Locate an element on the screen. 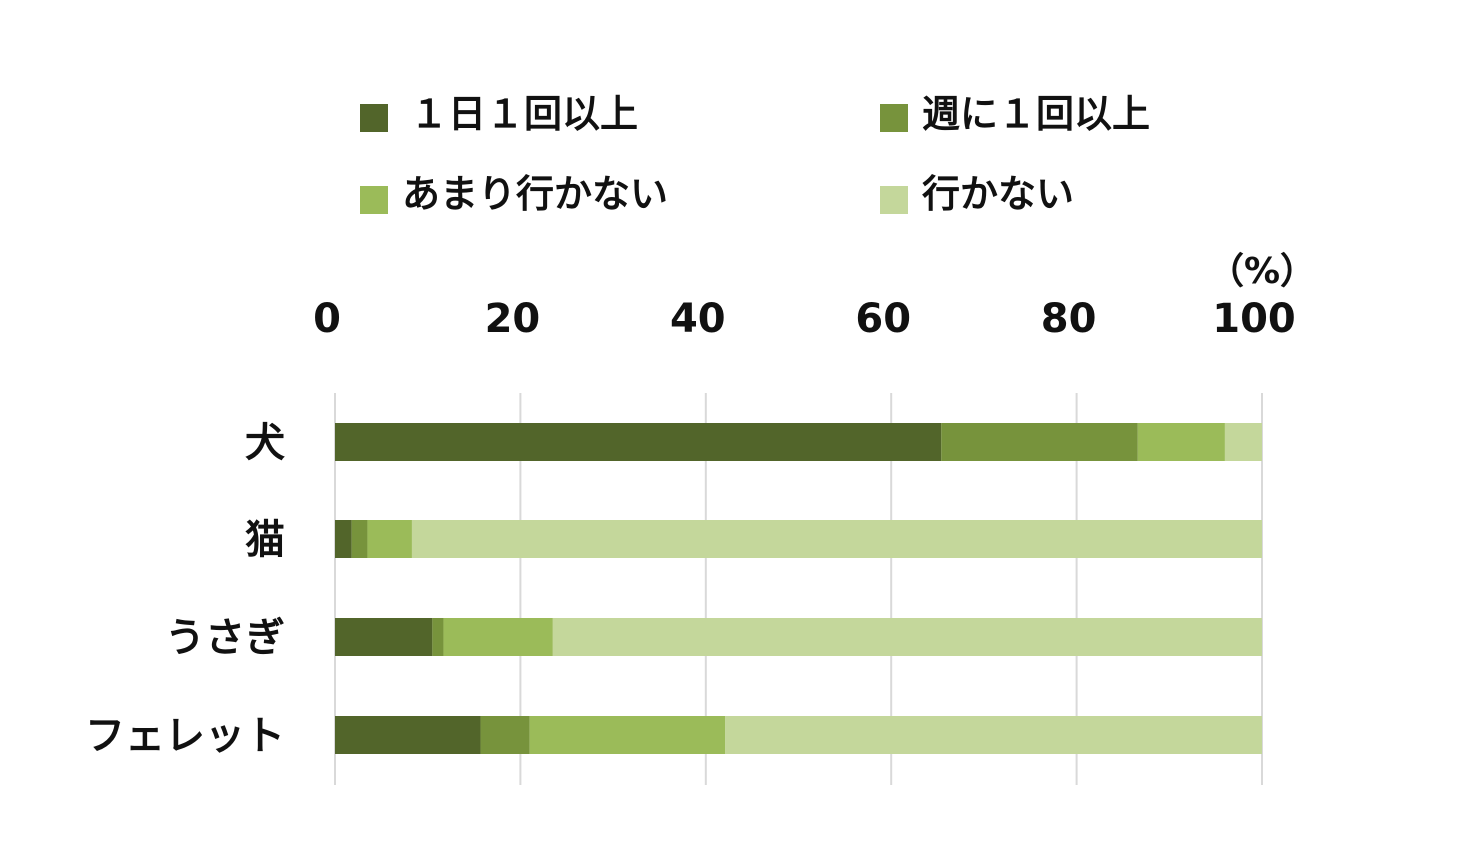 This screenshot has height=868, width=1458. legend-swatch-weekly is located at coordinates (894, 118).